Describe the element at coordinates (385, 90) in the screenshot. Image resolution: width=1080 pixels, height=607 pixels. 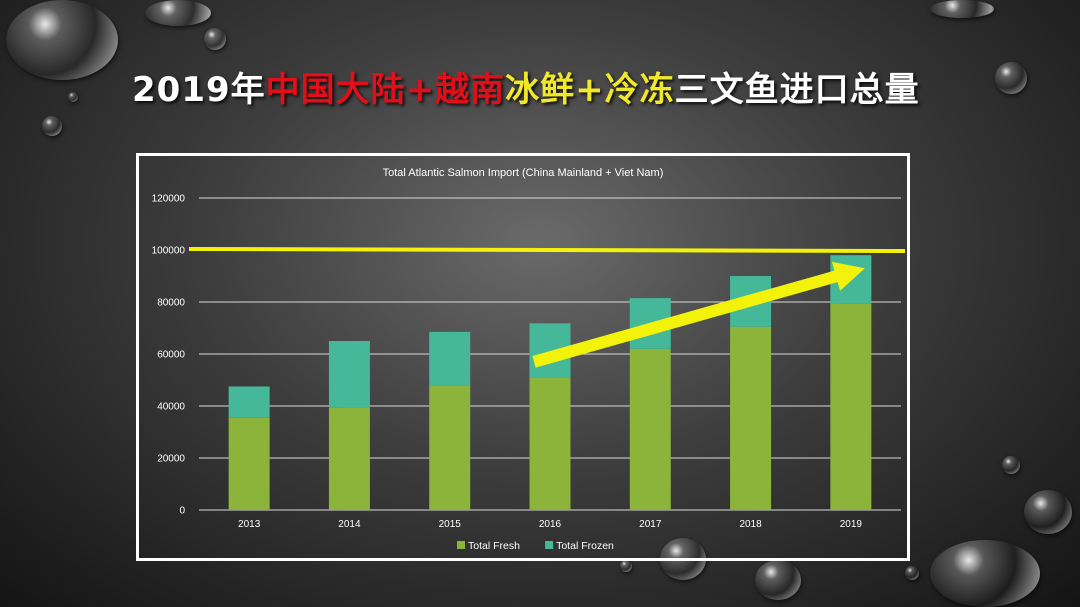
I see `slide-title-part: 中国大陆+越南` at that location.